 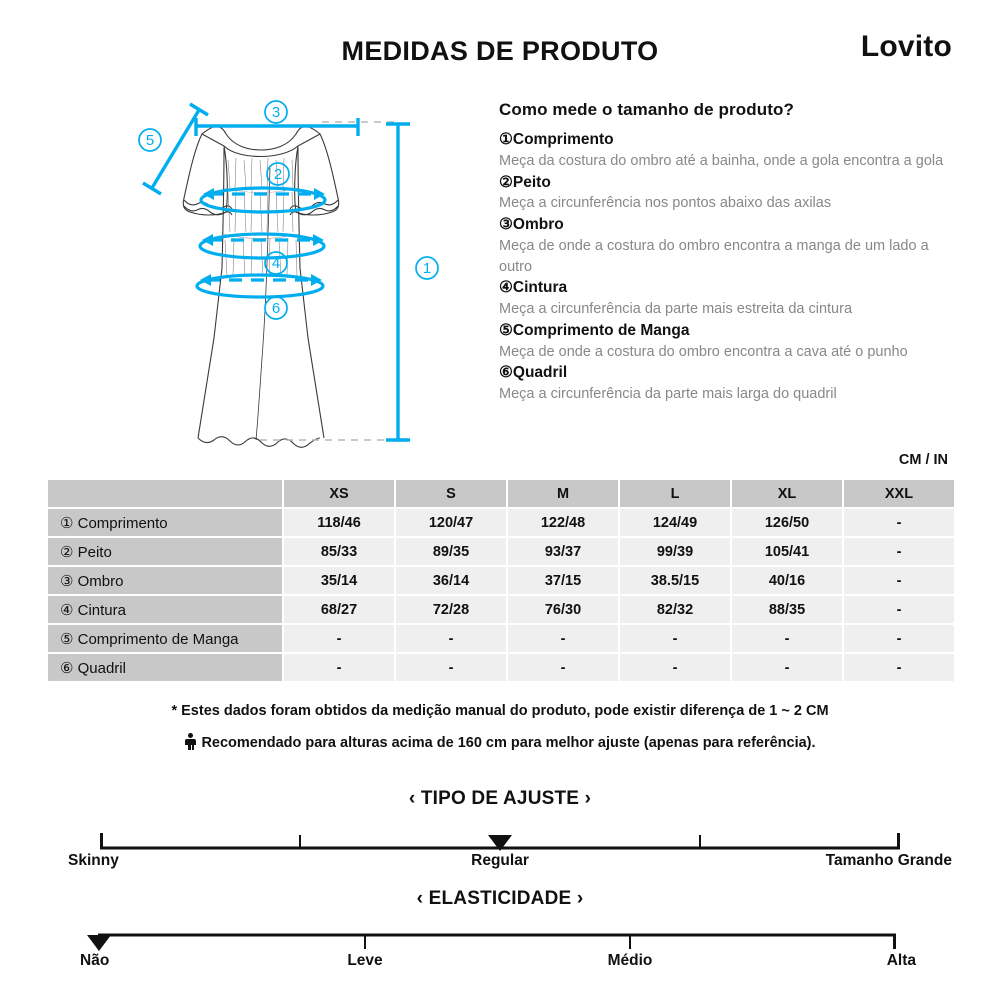 What do you see at coordinates (899, 493) in the screenshot?
I see `column-header-xxl: XXL` at bounding box center [899, 493].